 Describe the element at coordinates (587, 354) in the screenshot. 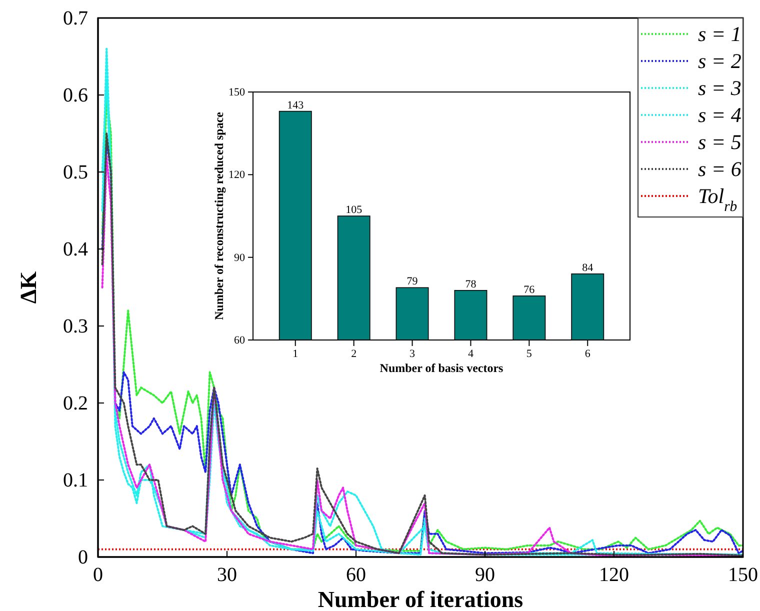

I see `x-tick-label: 6` at that location.